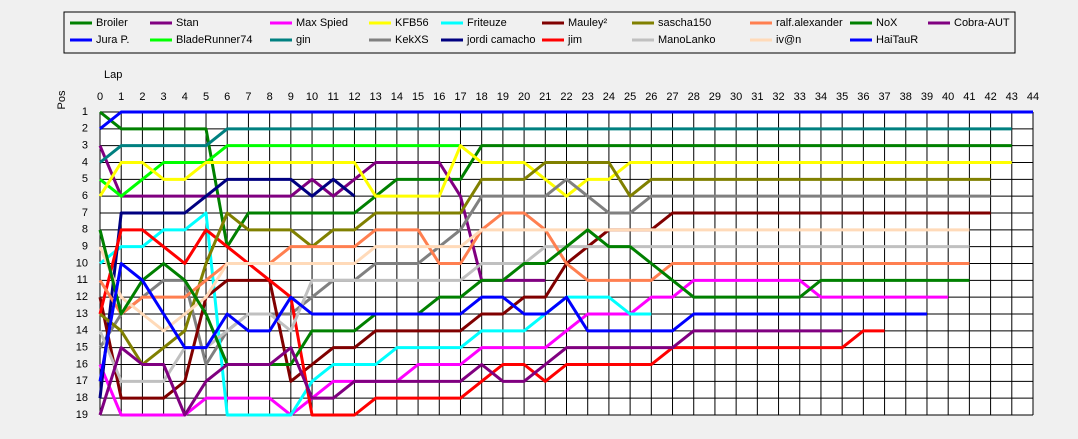  I want to click on x-tick-label: 17, so click(460, 97).